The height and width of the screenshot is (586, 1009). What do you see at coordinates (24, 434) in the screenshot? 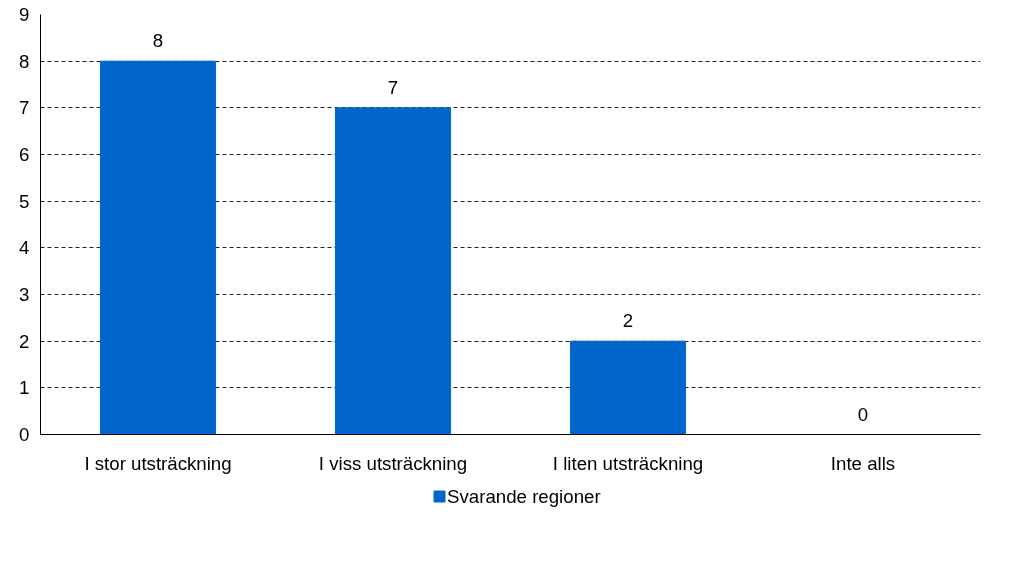
I see `y-tick-label: 0` at bounding box center [24, 434].